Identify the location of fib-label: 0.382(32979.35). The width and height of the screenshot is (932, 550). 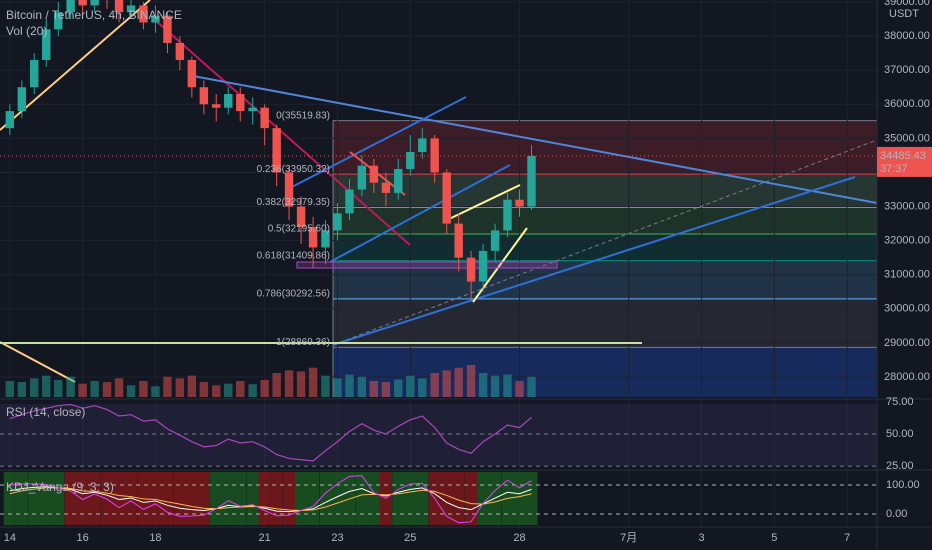
(293, 202).